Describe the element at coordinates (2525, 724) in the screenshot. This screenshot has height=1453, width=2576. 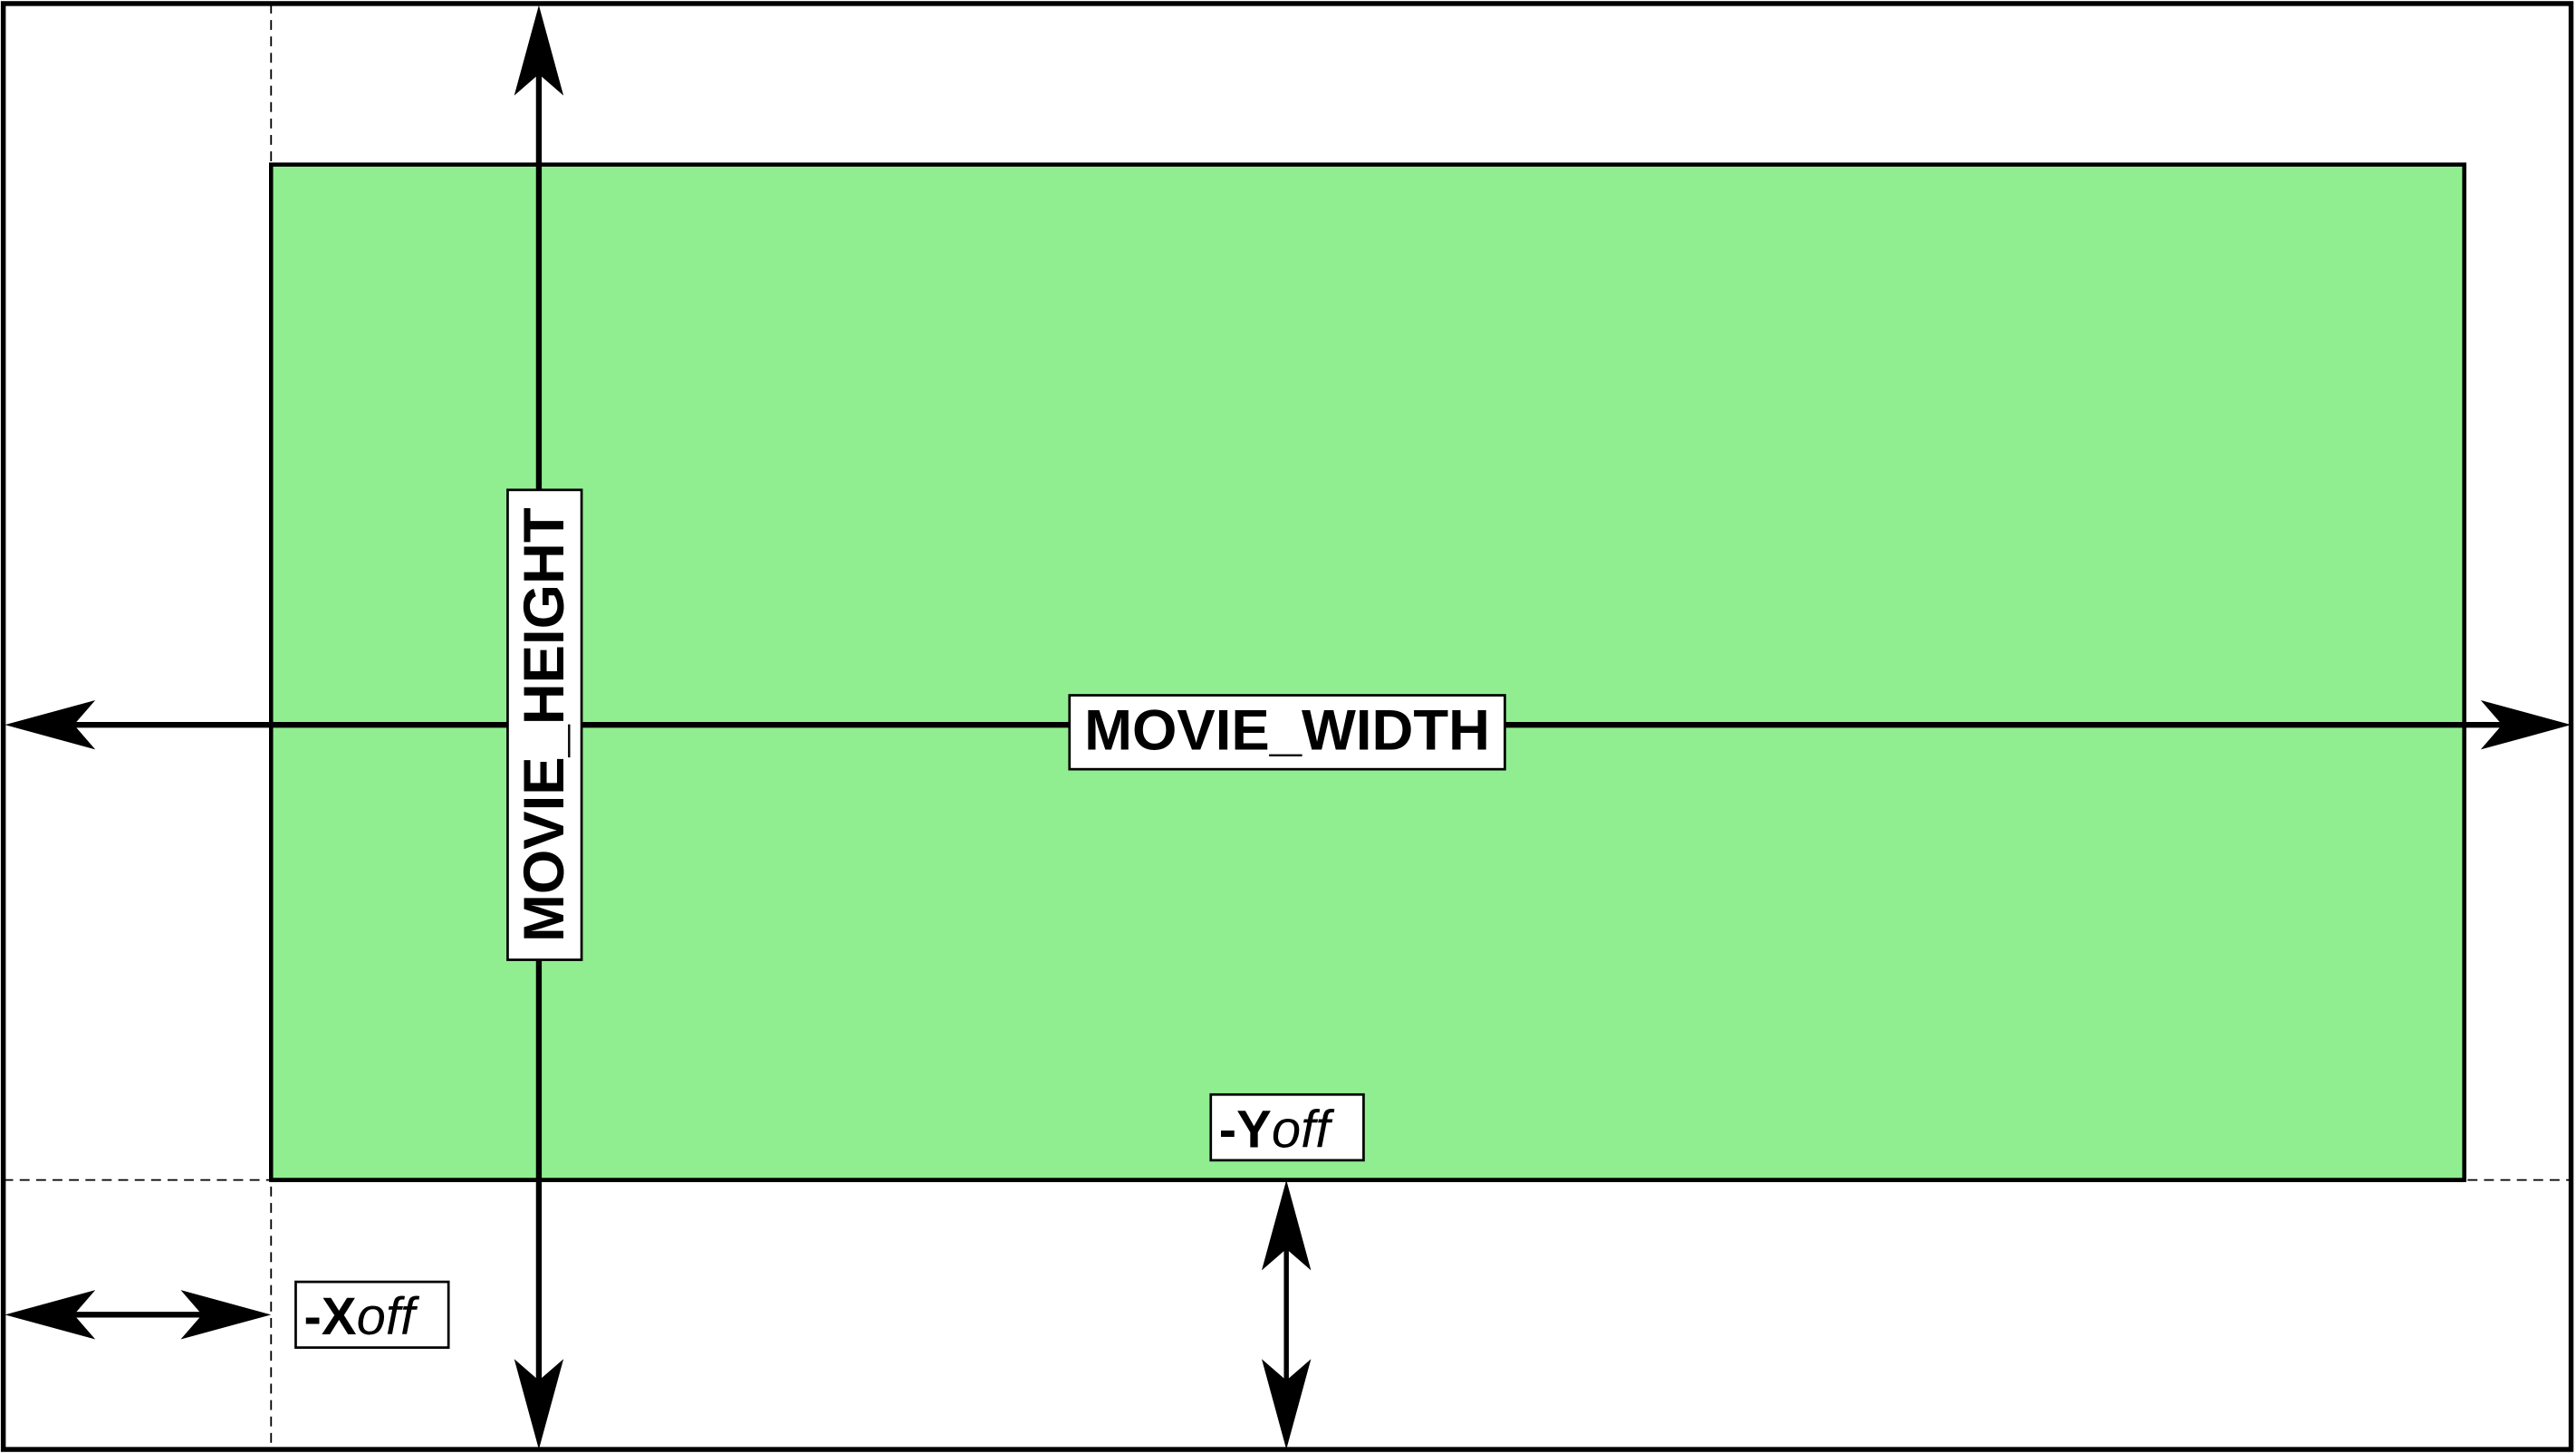
I see `arrowhead-right` at that location.